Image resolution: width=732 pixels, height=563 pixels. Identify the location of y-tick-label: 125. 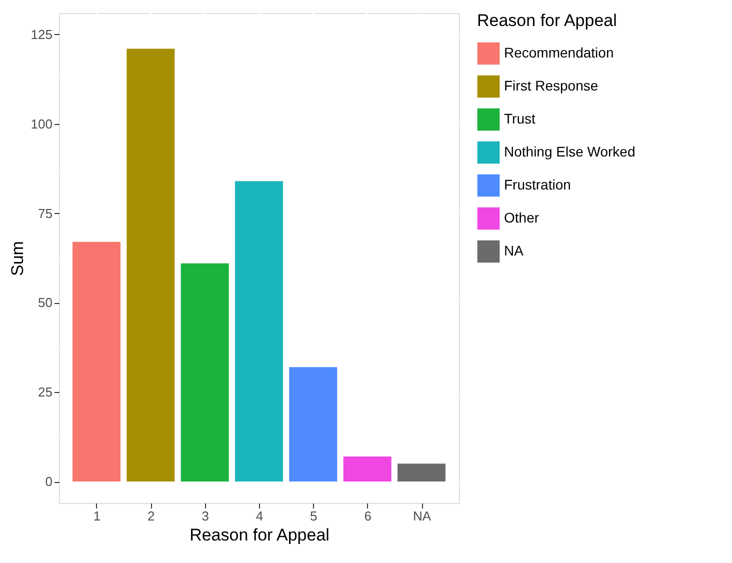
(41, 34).